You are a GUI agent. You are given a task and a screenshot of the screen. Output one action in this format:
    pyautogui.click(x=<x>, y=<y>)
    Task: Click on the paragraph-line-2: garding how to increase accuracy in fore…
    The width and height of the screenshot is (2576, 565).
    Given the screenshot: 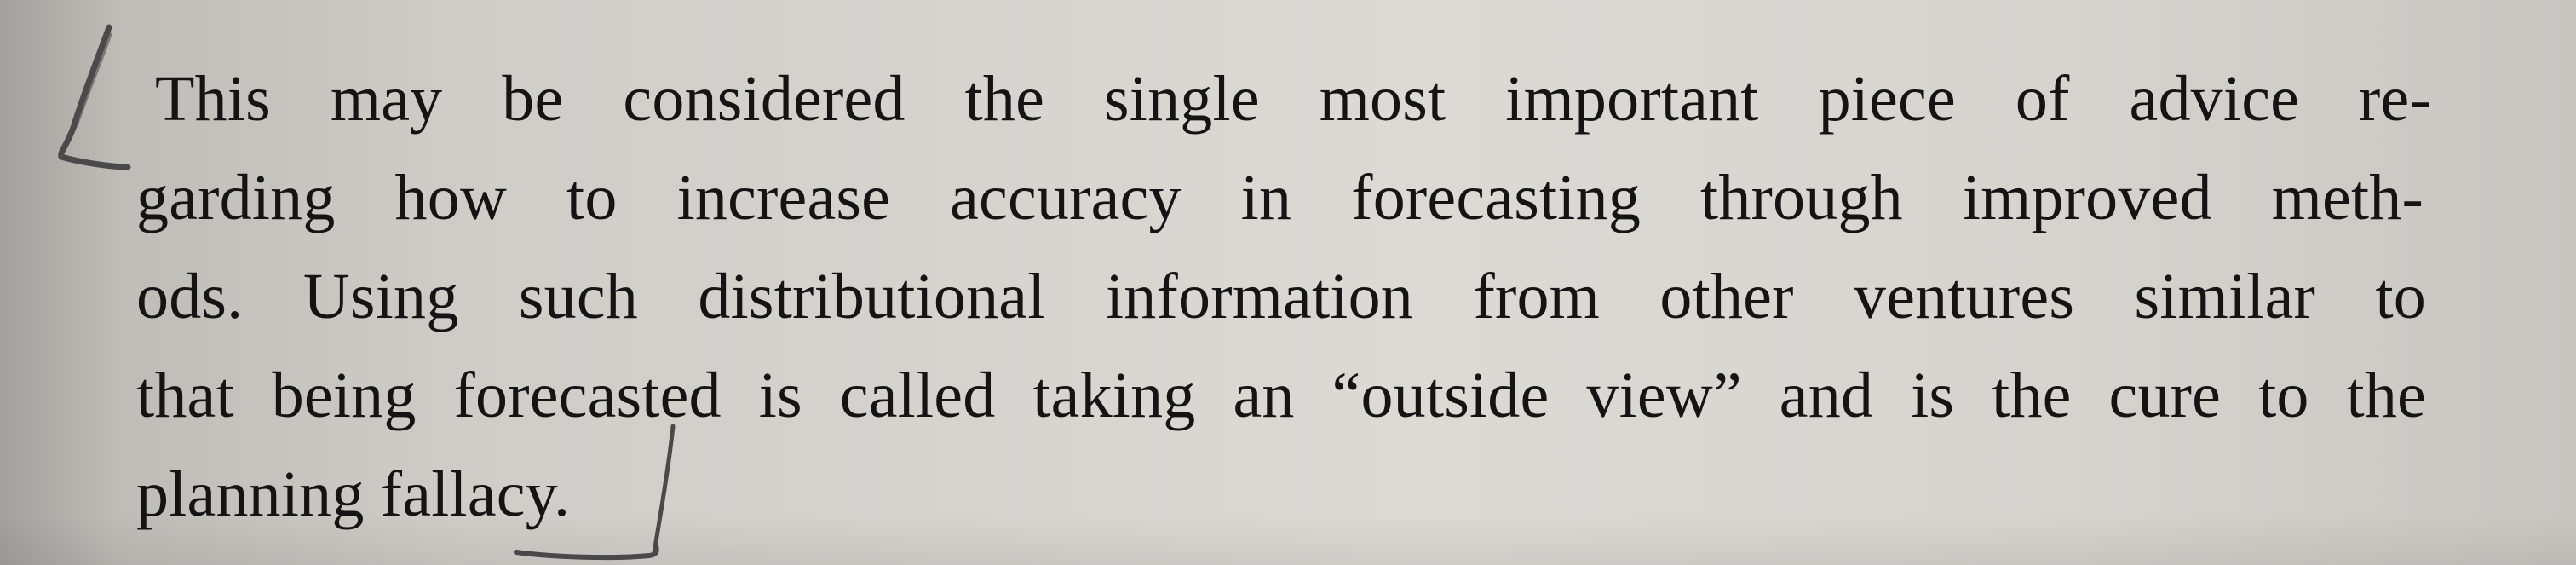 What is the action you would take?
    pyautogui.click(x=1280, y=197)
    